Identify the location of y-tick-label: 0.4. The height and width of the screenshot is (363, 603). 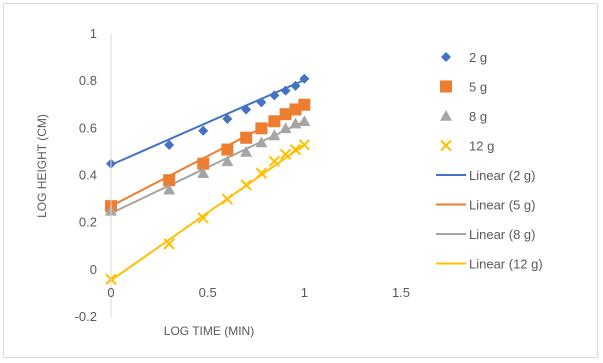
(88, 175).